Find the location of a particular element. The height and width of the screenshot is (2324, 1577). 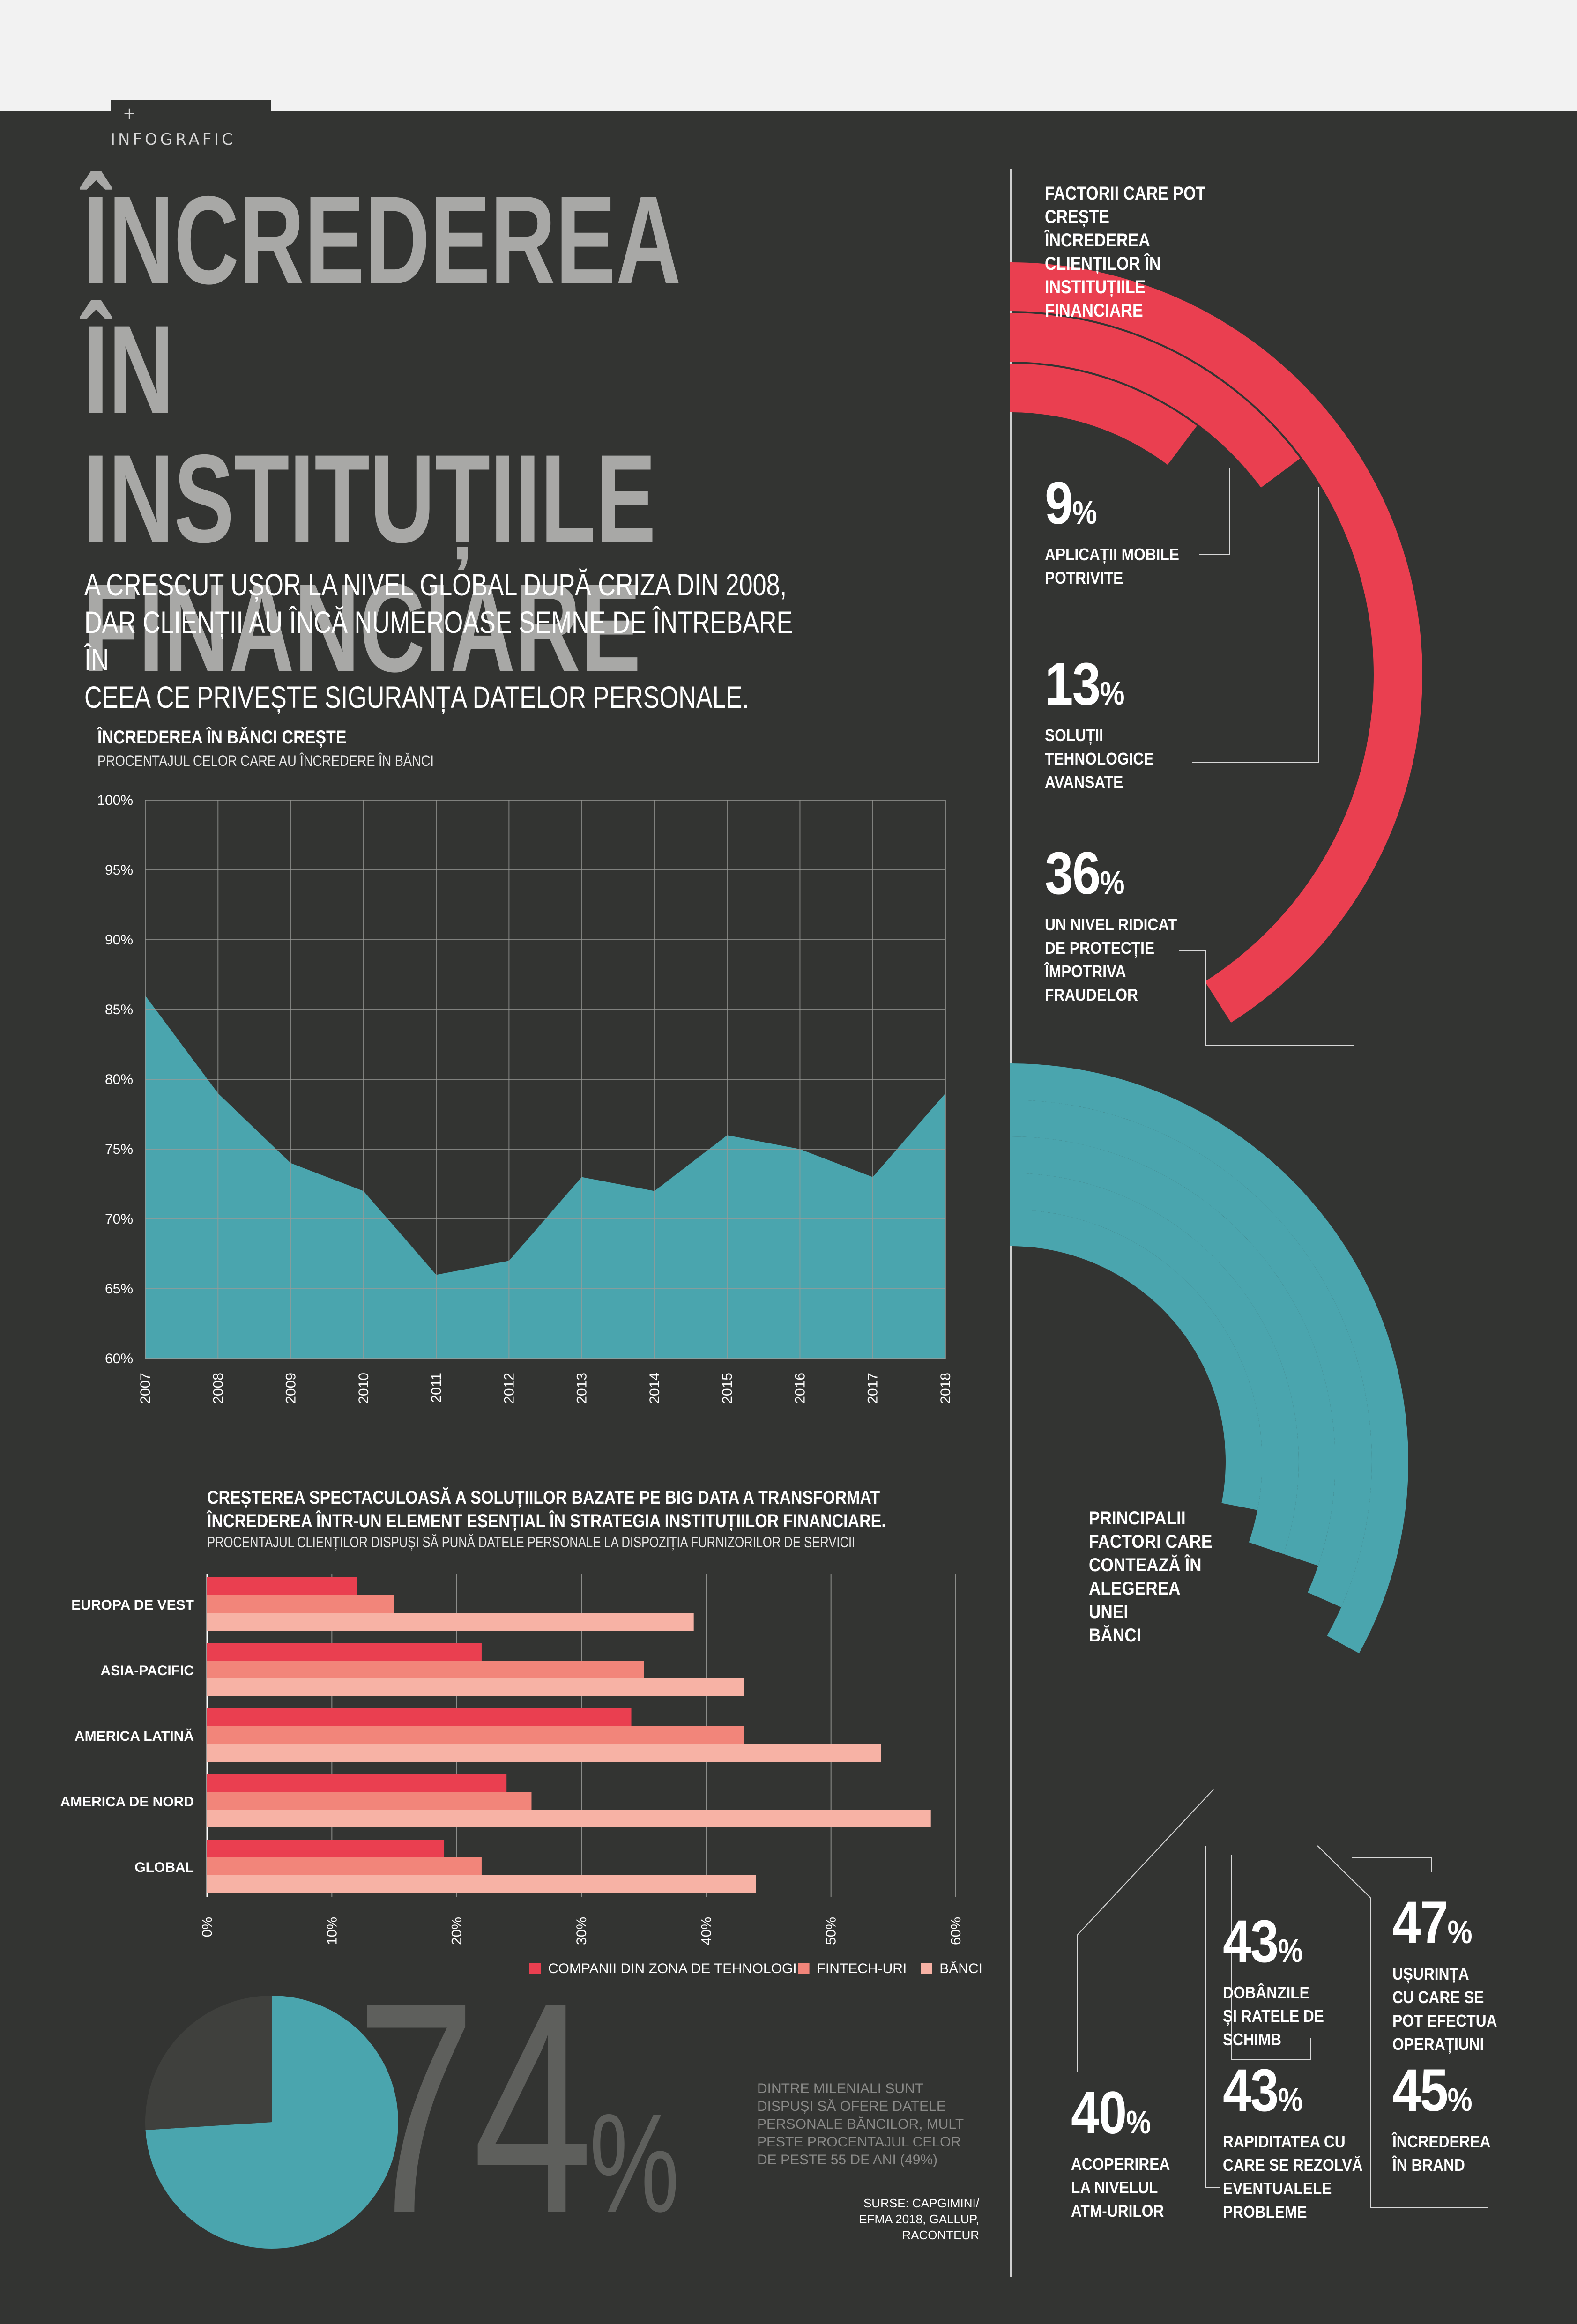

area-y-tick-label: 70% is located at coordinates (119, 1219).